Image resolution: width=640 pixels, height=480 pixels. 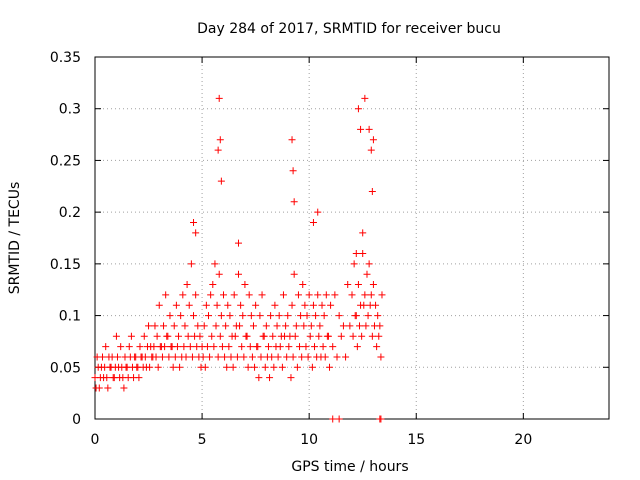 What do you see at coordinates (523, 440) in the screenshot?
I see `x-tick-label: 20` at bounding box center [523, 440].